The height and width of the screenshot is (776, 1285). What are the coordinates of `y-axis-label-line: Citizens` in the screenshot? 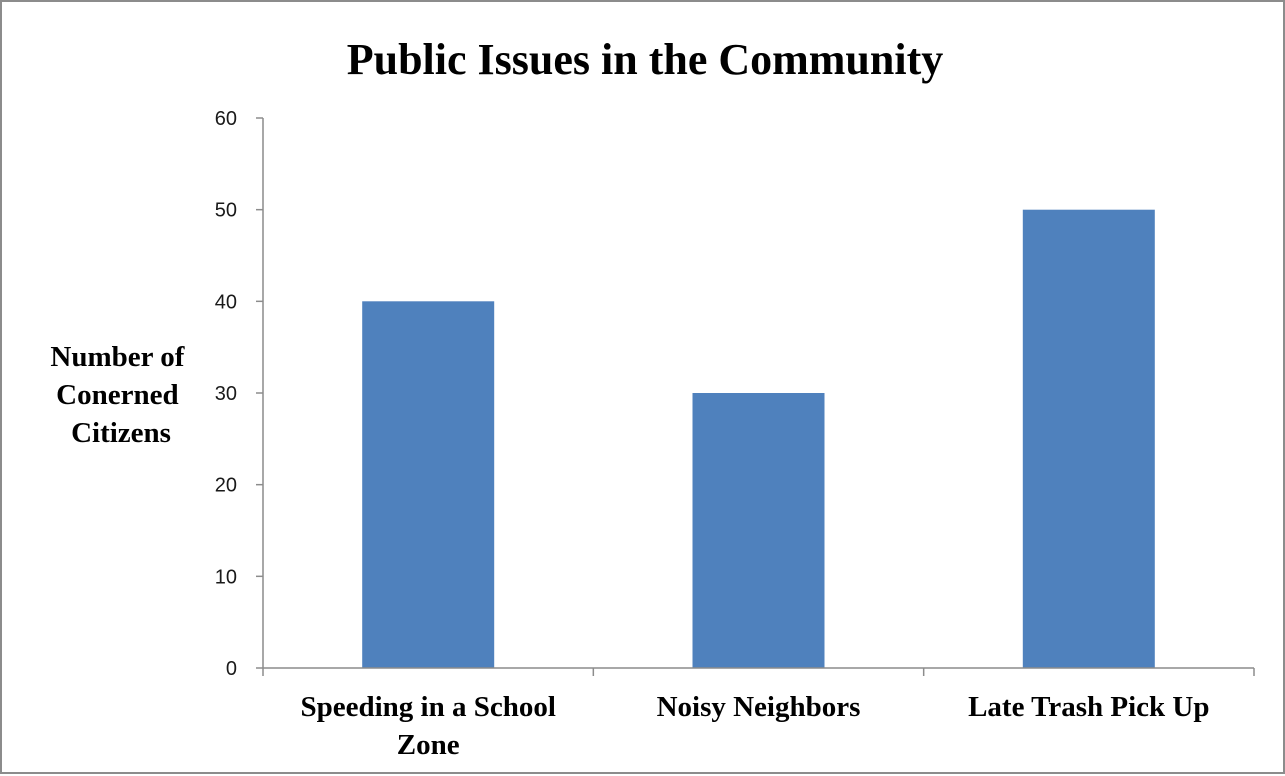 It's located at (121, 433).